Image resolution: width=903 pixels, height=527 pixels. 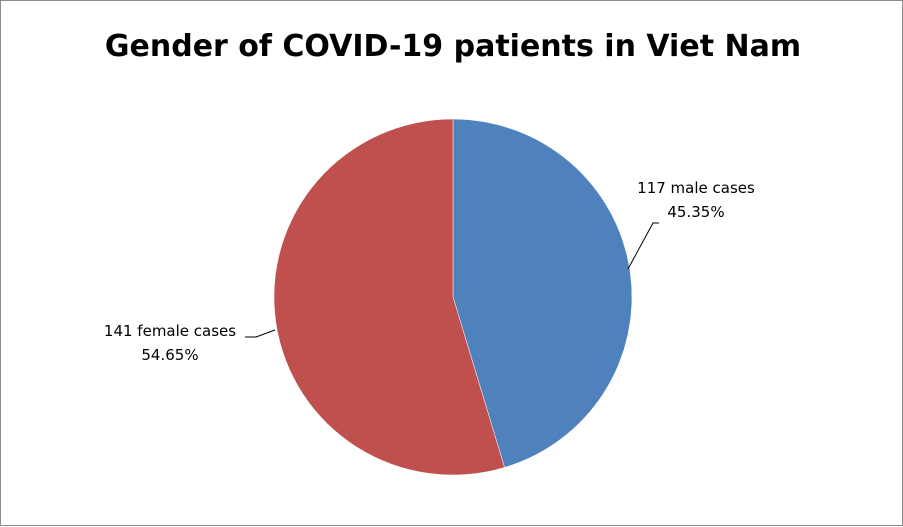 What do you see at coordinates (643, 246) in the screenshot?
I see `leader-line-male` at bounding box center [643, 246].